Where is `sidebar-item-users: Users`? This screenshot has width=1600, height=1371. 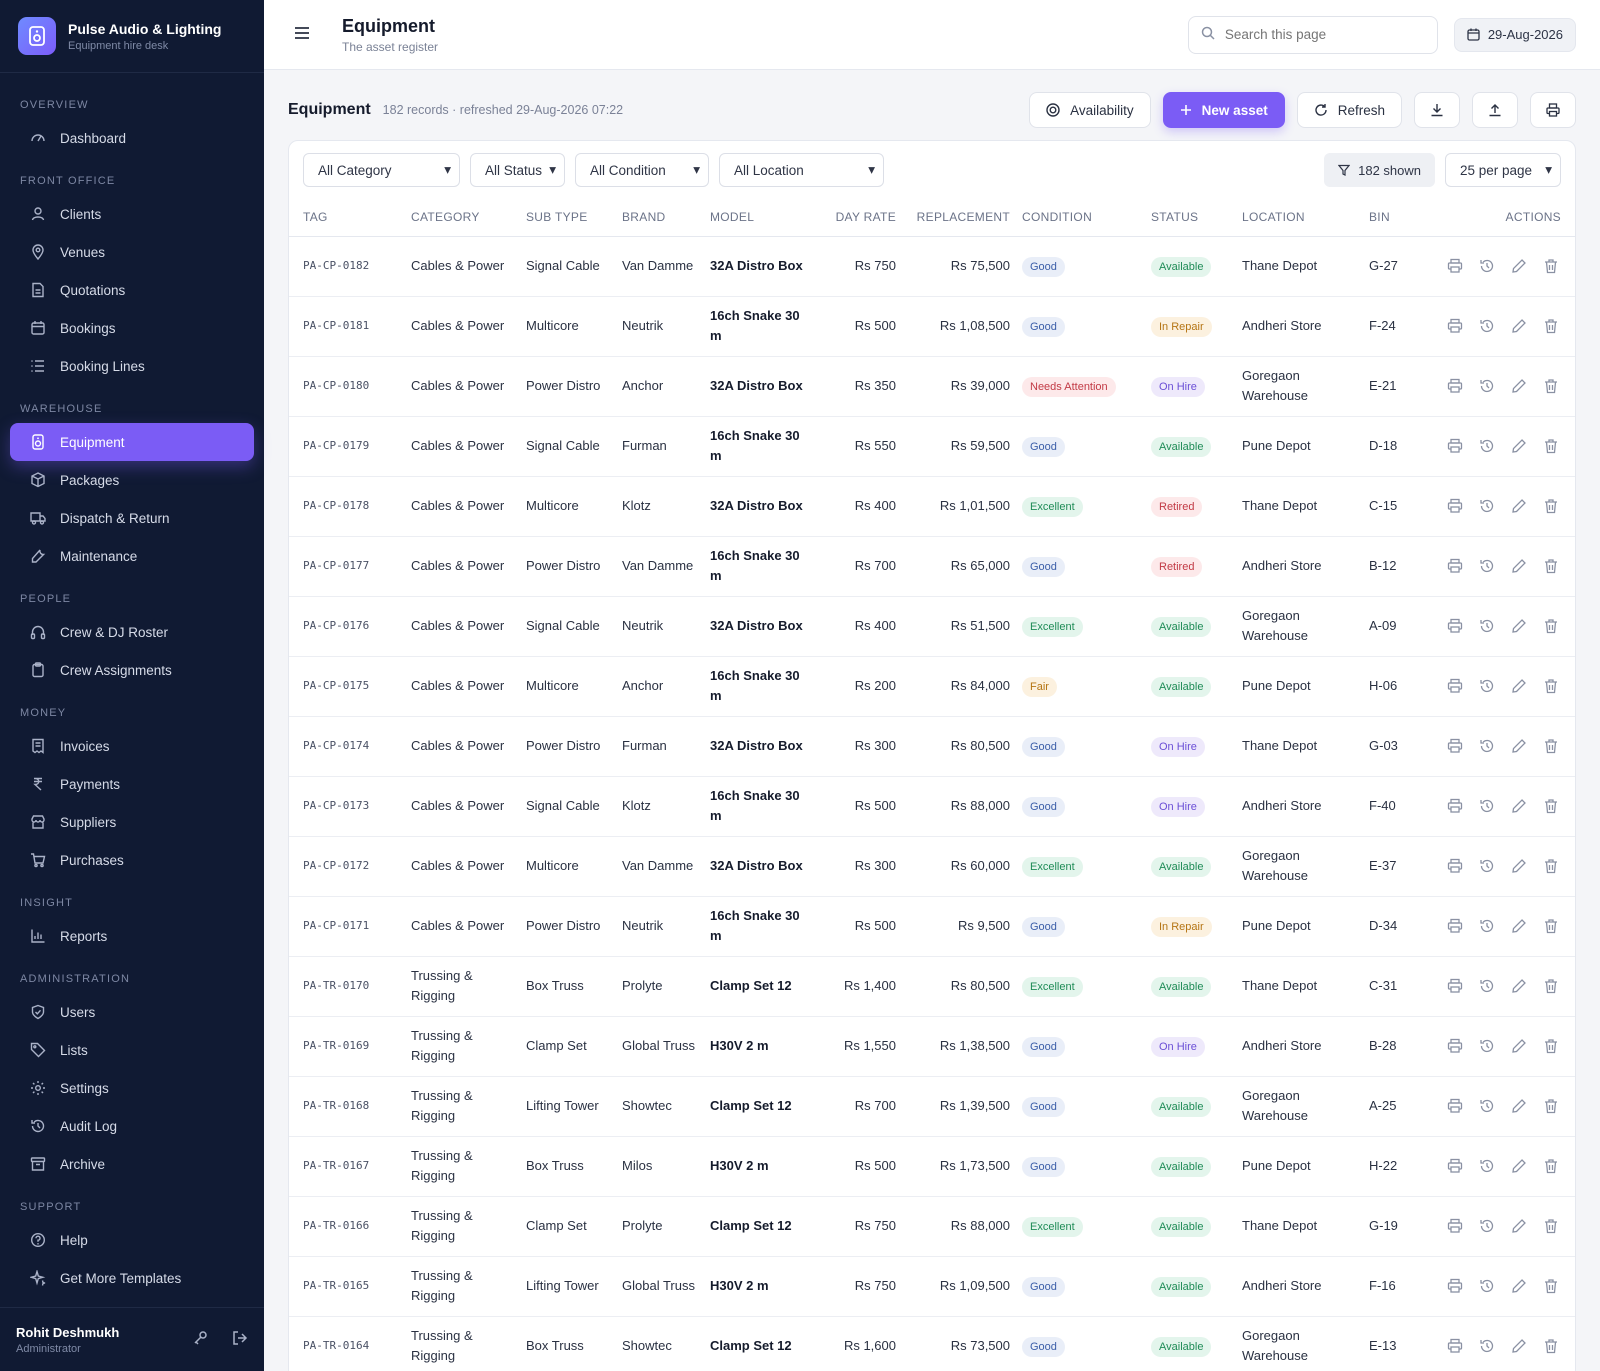 sidebar-item-users: Users is located at coordinates (132, 1012).